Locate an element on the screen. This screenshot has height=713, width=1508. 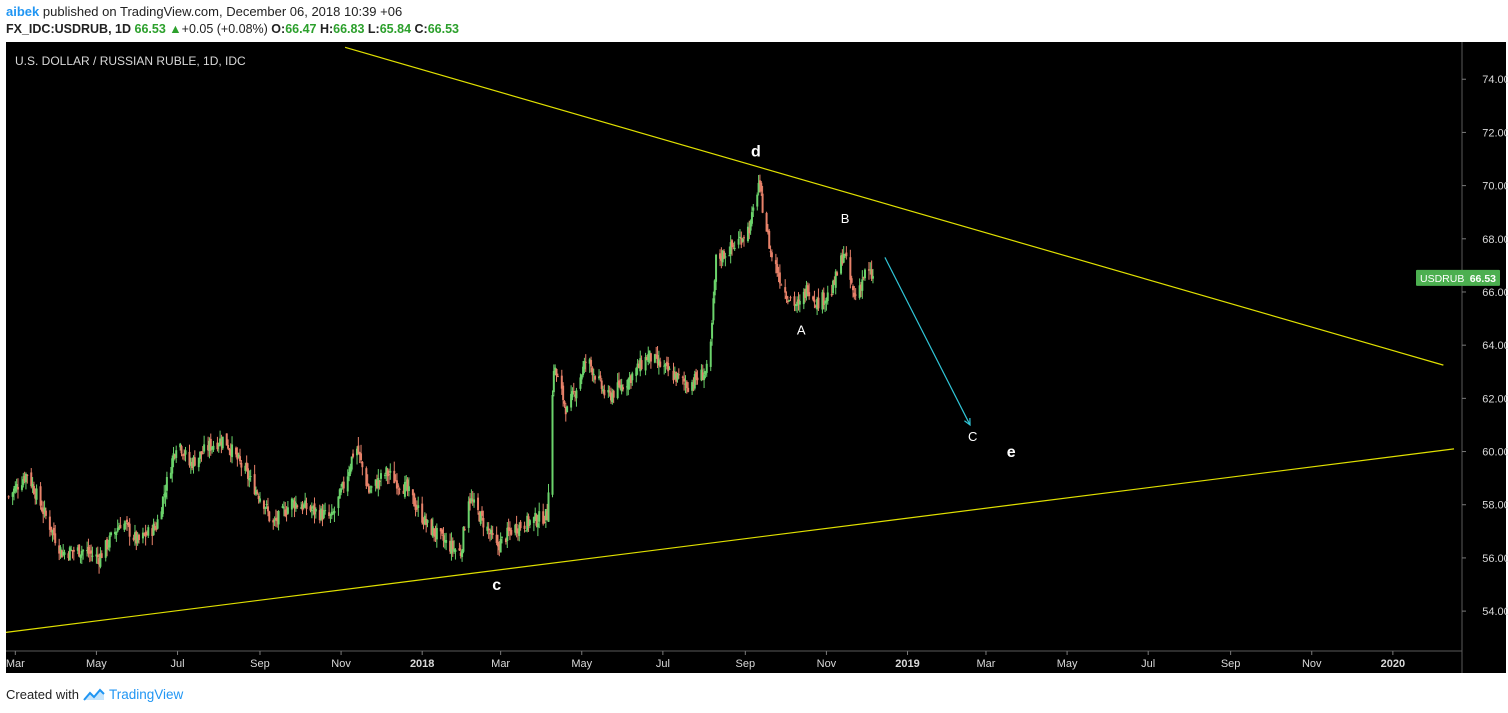
x-tick-label: Jul is located at coordinates (177, 664).